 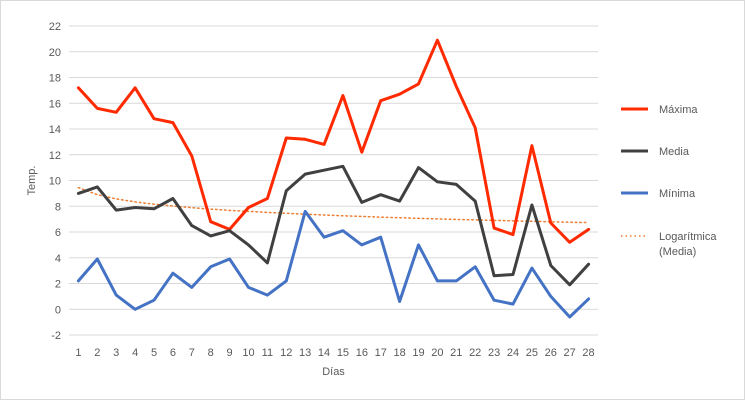 I want to click on y-tick-label: 14, so click(x=55, y=130).